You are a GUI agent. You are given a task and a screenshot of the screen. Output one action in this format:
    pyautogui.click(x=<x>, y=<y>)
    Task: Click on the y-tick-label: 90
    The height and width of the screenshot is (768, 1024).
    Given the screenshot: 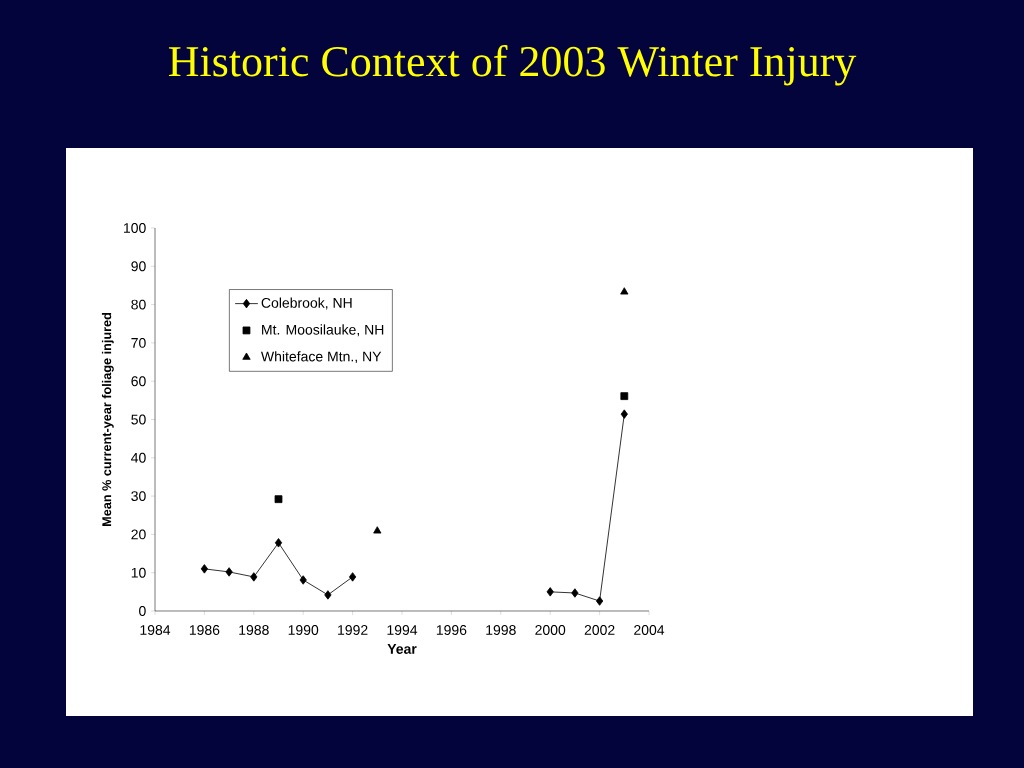 What is the action you would take?
    pyautogui.click(x=138, y=266)
    